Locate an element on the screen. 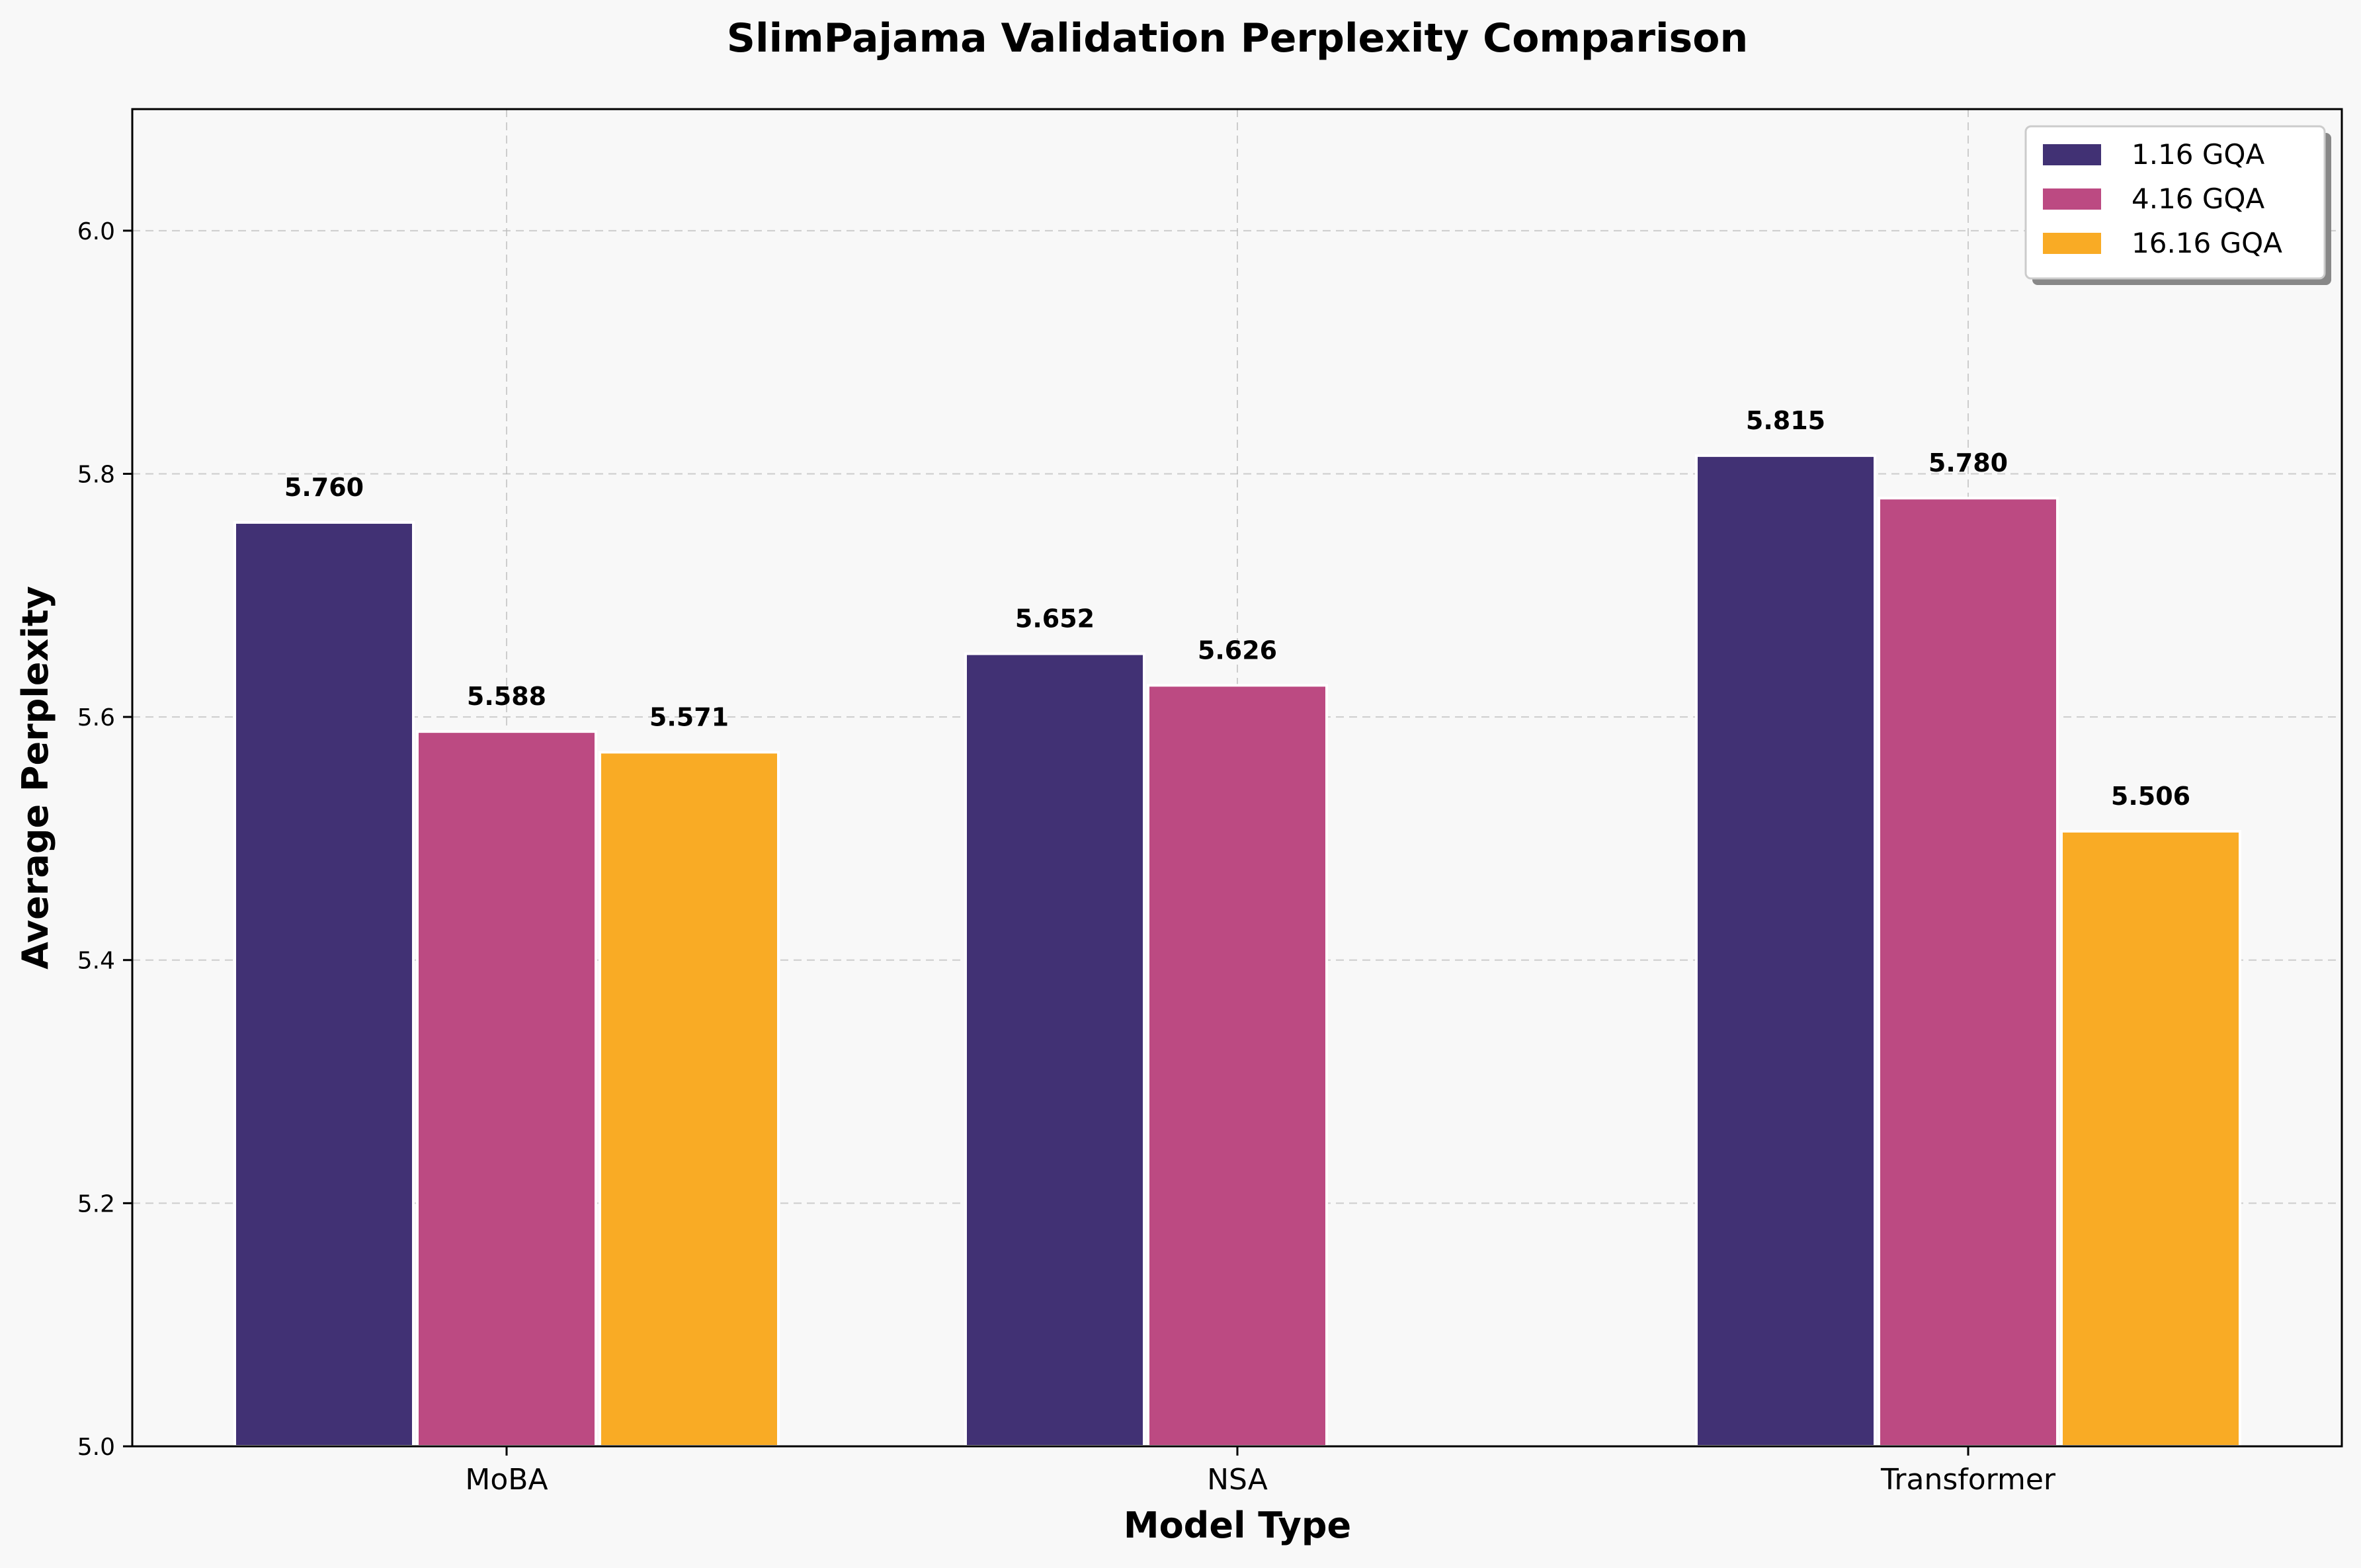 The image size is (2361, 1568). y-tick-label: 5.8 is located at coordinates (96, 474).